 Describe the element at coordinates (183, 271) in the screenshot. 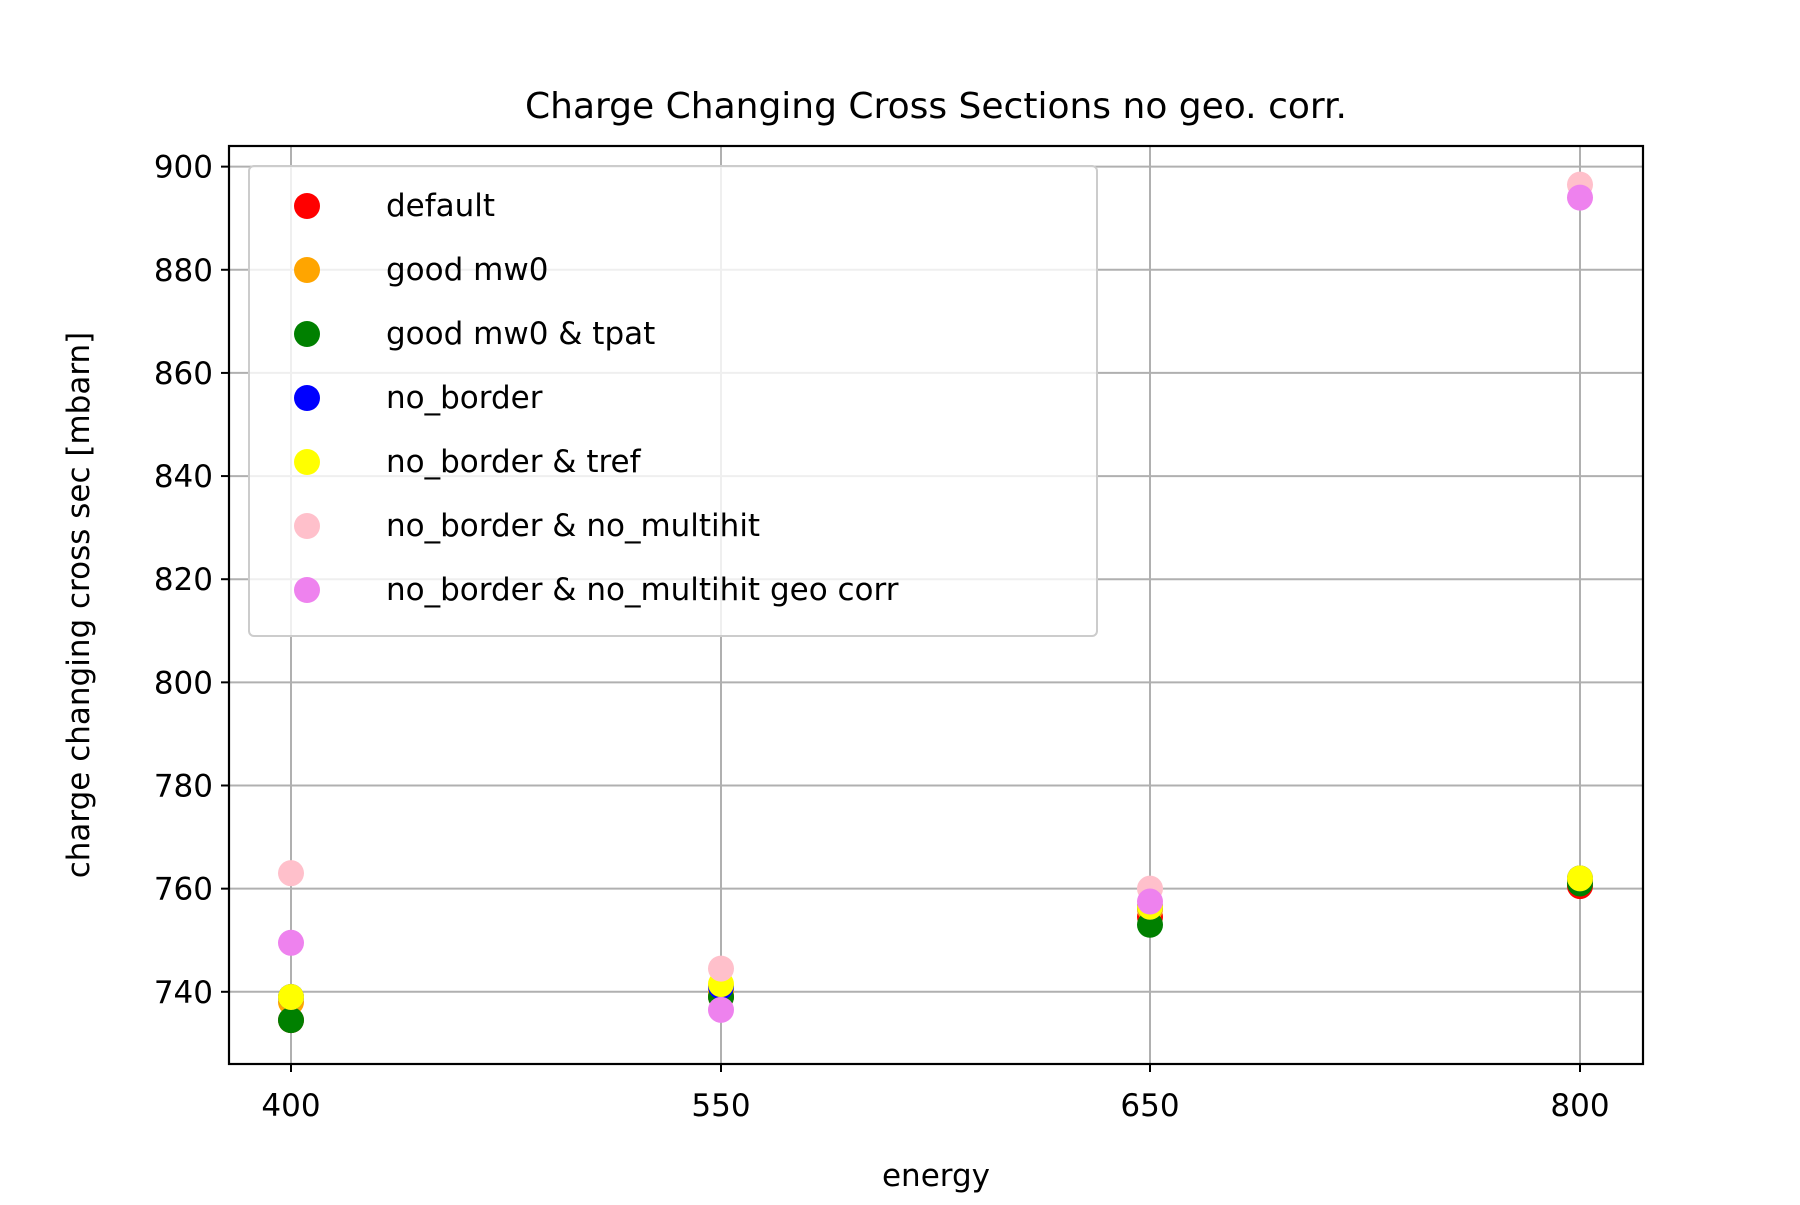

I see `y-tick-label: 880` at that location.